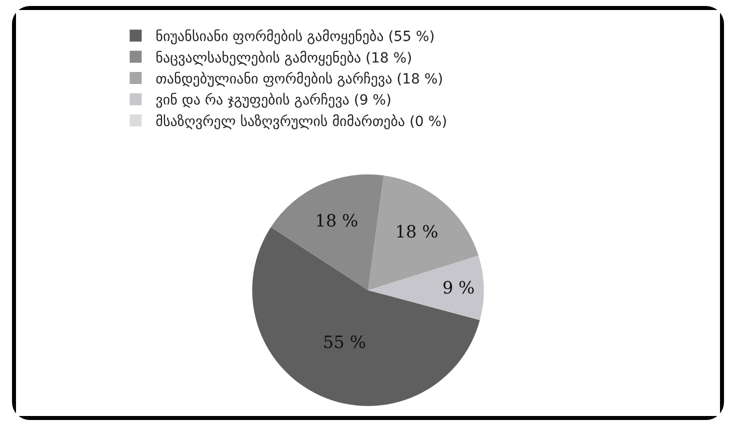 The image size is (742, 434). I want to click on legend-label: მსაზღვრელ საზღვრულის მიმართება (0 %), so click(302, 122).